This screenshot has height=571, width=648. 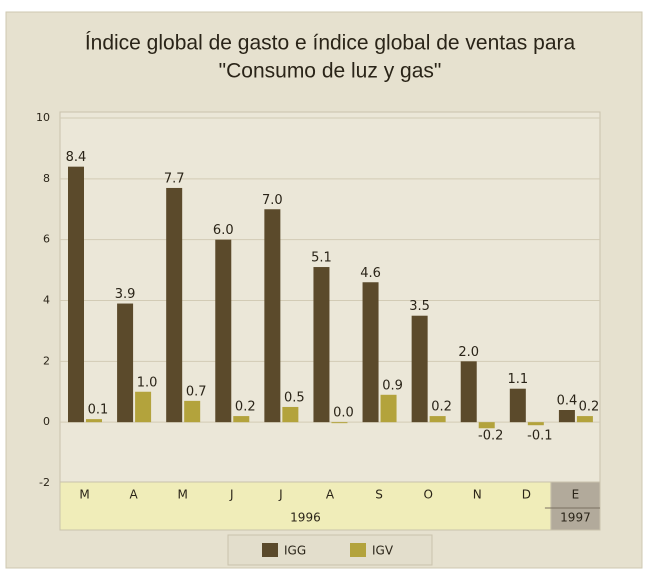 I want to click on y-tick-label: 0, so click(x=46, y=421).